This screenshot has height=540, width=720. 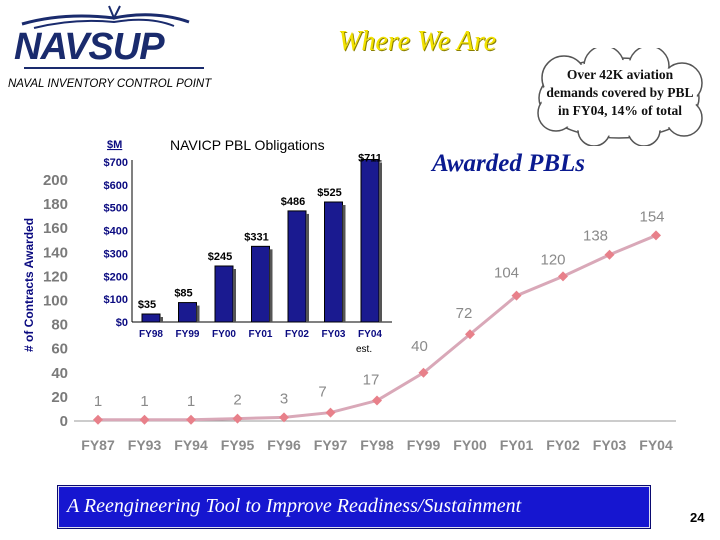 I want to click on bar-y-tick-label: $500, so click(x=116, y=209).